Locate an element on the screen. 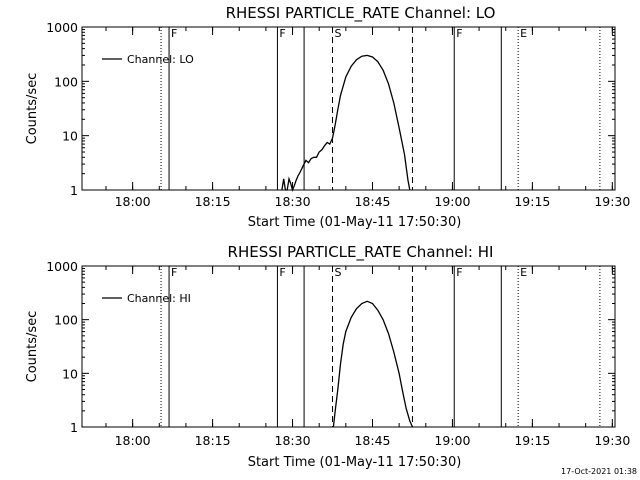  legend-entry: Channel: LO is located at coordinates (160, 59).